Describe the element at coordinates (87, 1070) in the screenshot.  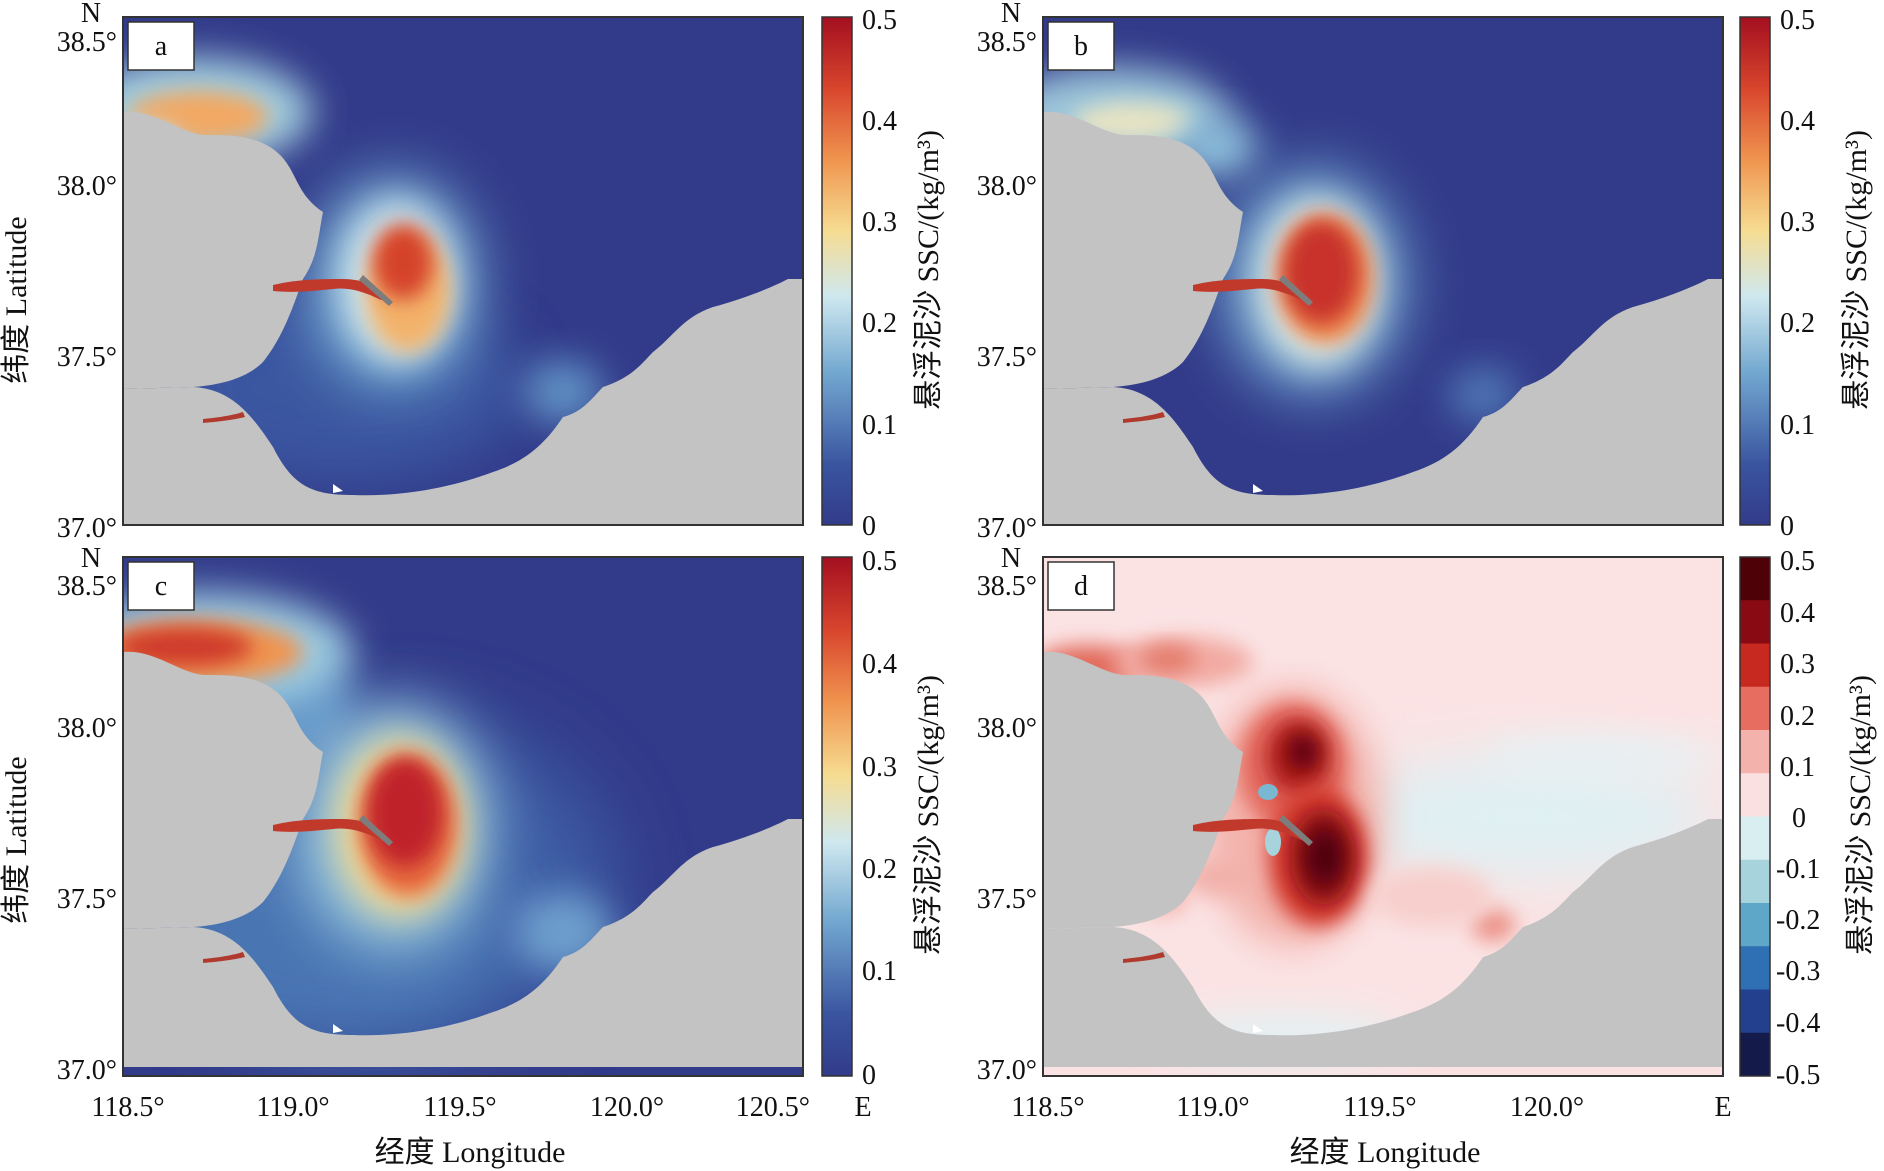
I see `panel-c-ytick: 37.0°` at that location.